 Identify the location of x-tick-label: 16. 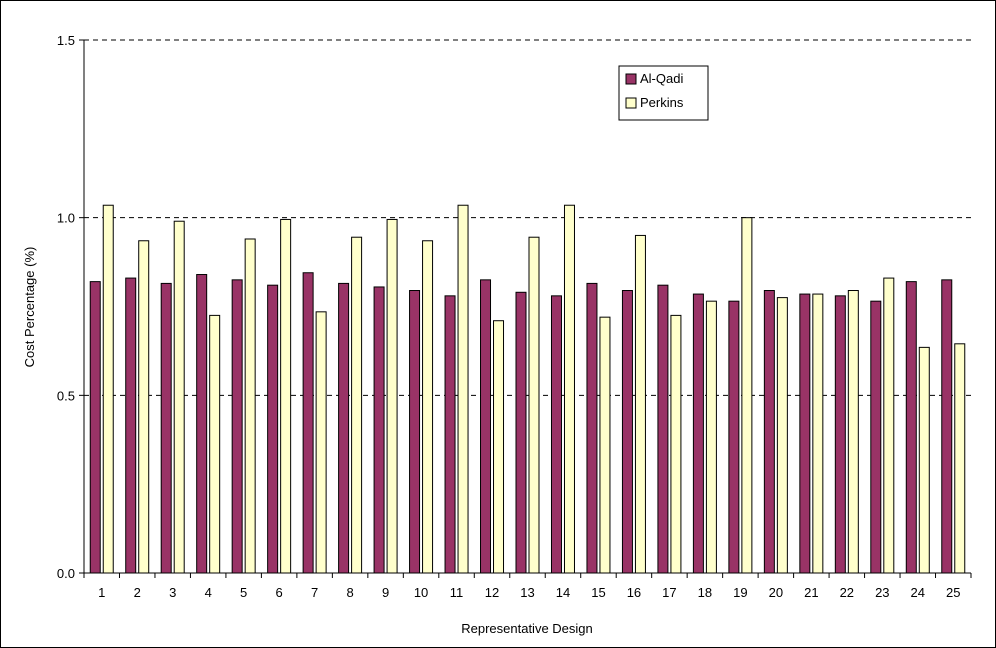
(634, 592).